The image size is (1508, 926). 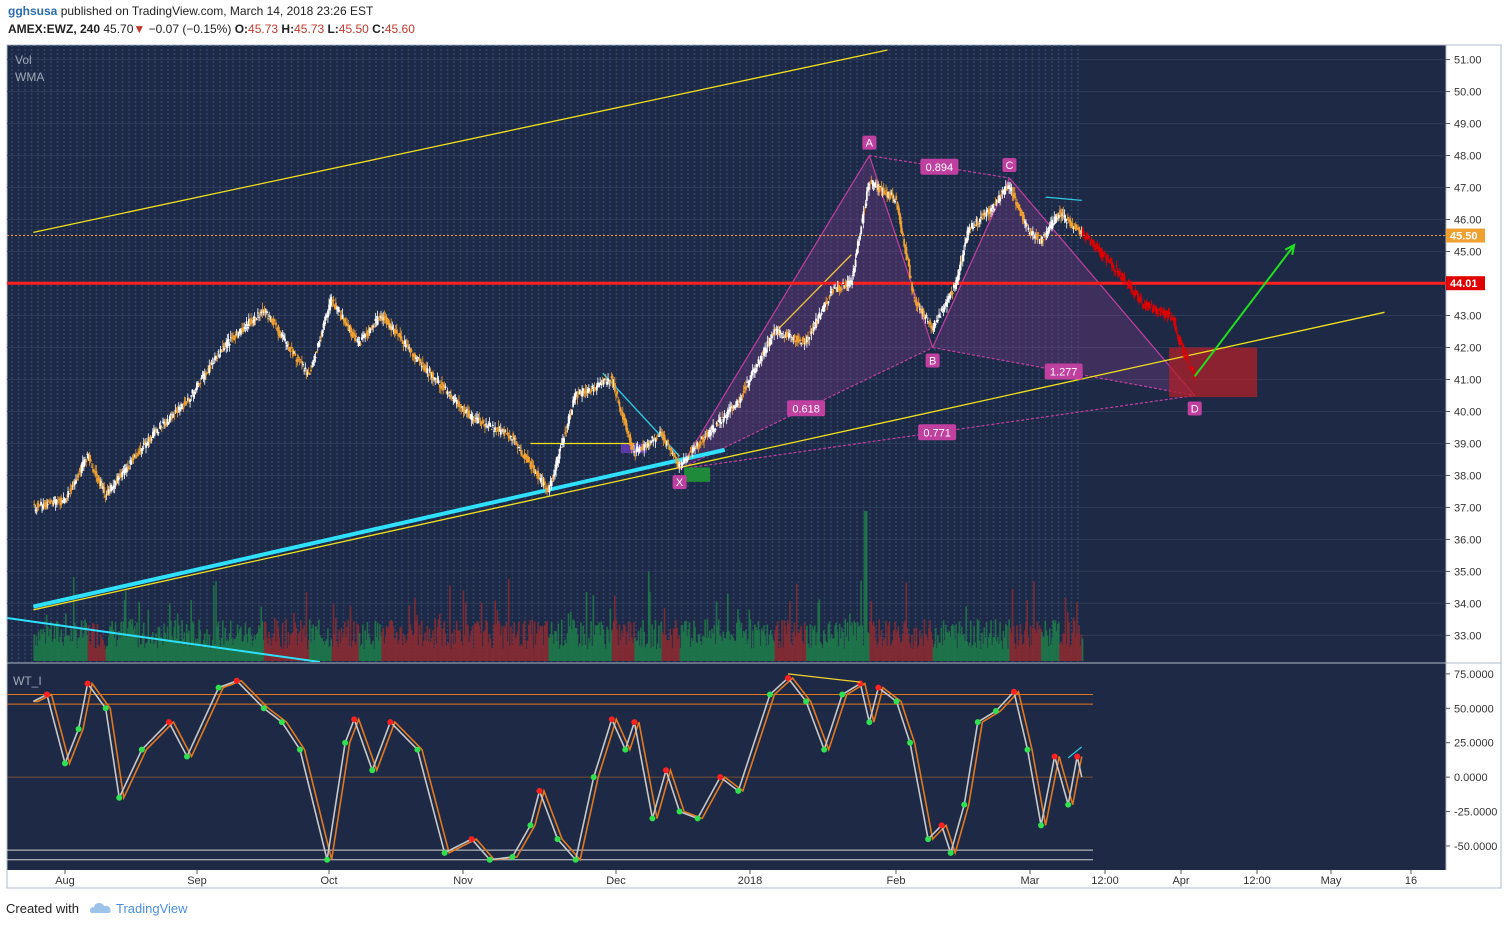 What do you see at coordinates (27, 681) in the screenshot?
I see `wt-indicator-label: WT_I` at bounding box center [27, 681].